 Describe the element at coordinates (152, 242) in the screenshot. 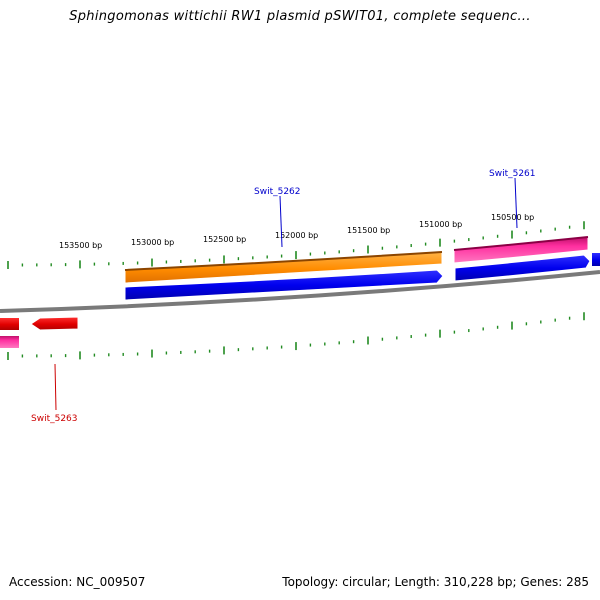

I see `ruler-label: 153000 bp` at that location.